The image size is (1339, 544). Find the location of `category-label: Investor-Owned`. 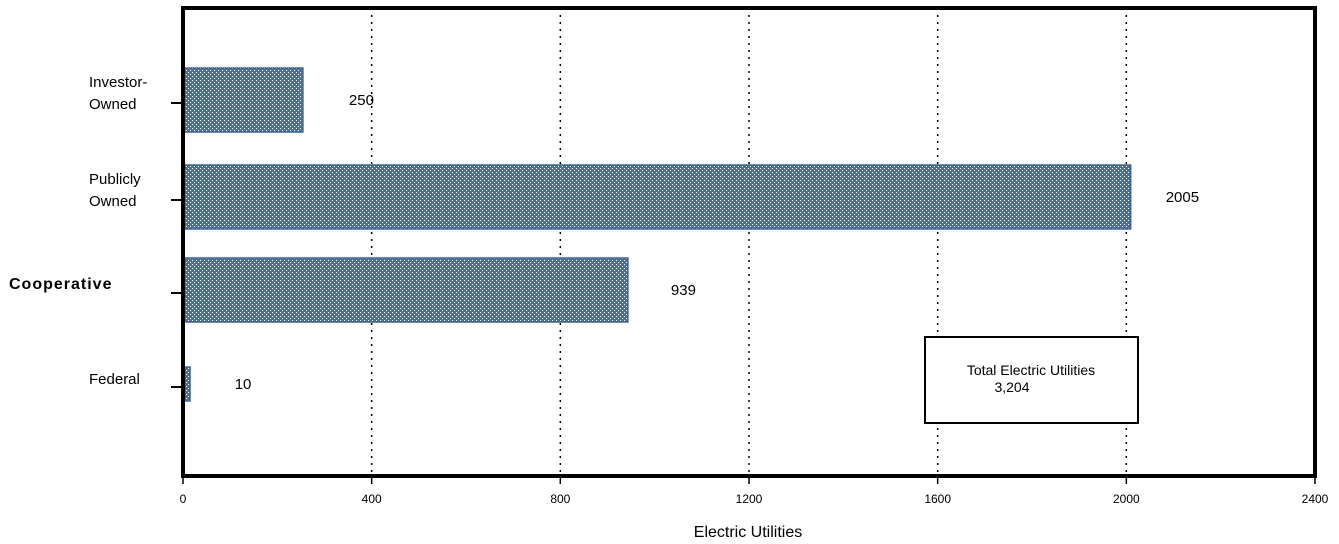

category-label: Investor-Owned is located at coordinates (118, 93).